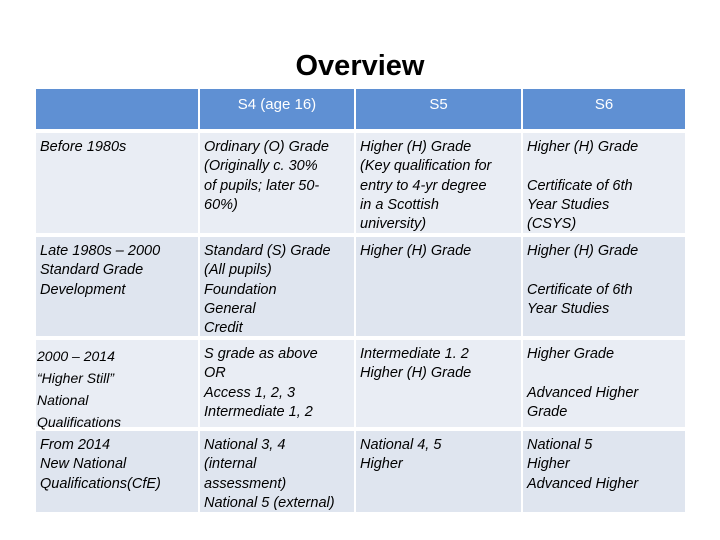 The width and height of the screenshot is (720, 540). Describe the element at coordinates (230, 464) in the screenshot. I see `cell-text: (internal` at that location.